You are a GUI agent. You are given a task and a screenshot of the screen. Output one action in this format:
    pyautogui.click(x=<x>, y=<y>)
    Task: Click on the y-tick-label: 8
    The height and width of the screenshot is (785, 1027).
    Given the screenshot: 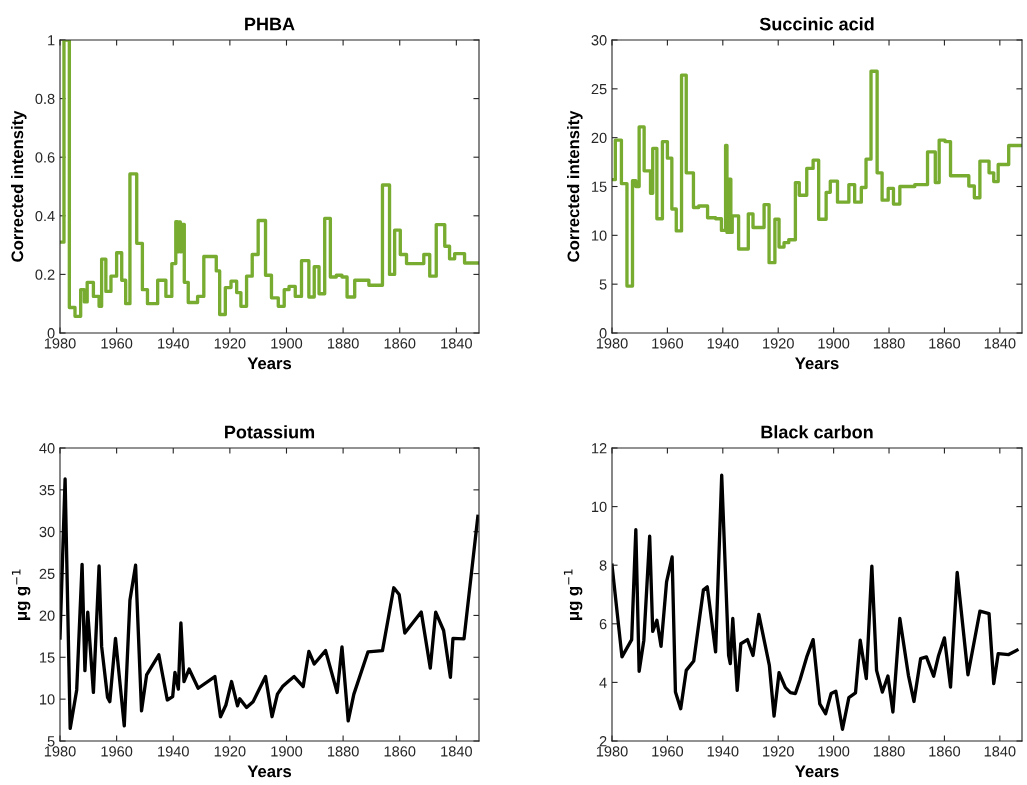 What is the action you would take?
    pyautogui.click(x=603, y=565)
    